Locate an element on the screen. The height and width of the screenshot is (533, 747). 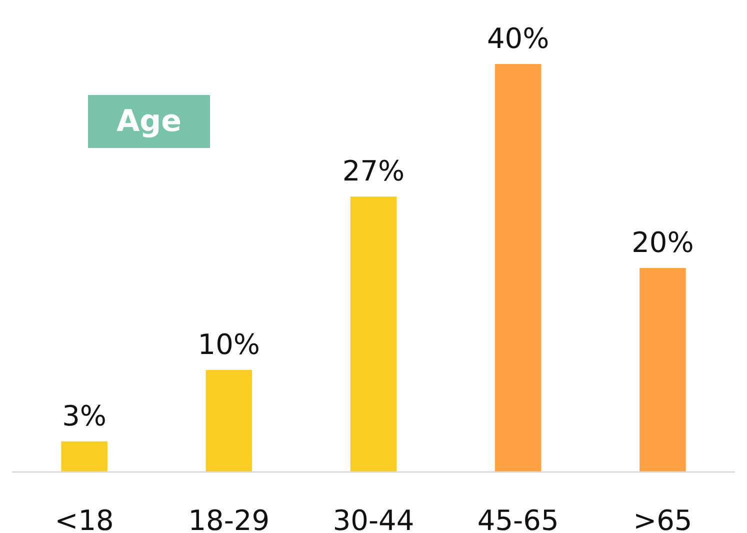
text: Age is located at coordinates (149, 121).